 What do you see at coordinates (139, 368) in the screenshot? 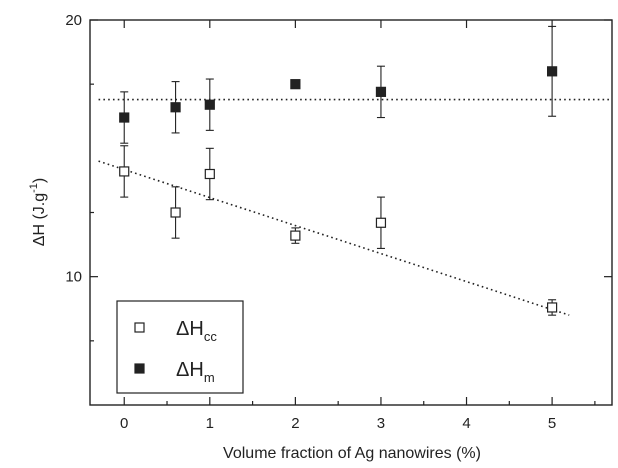
I see `legend-marker-dhm` at bounding box center [139, 368].